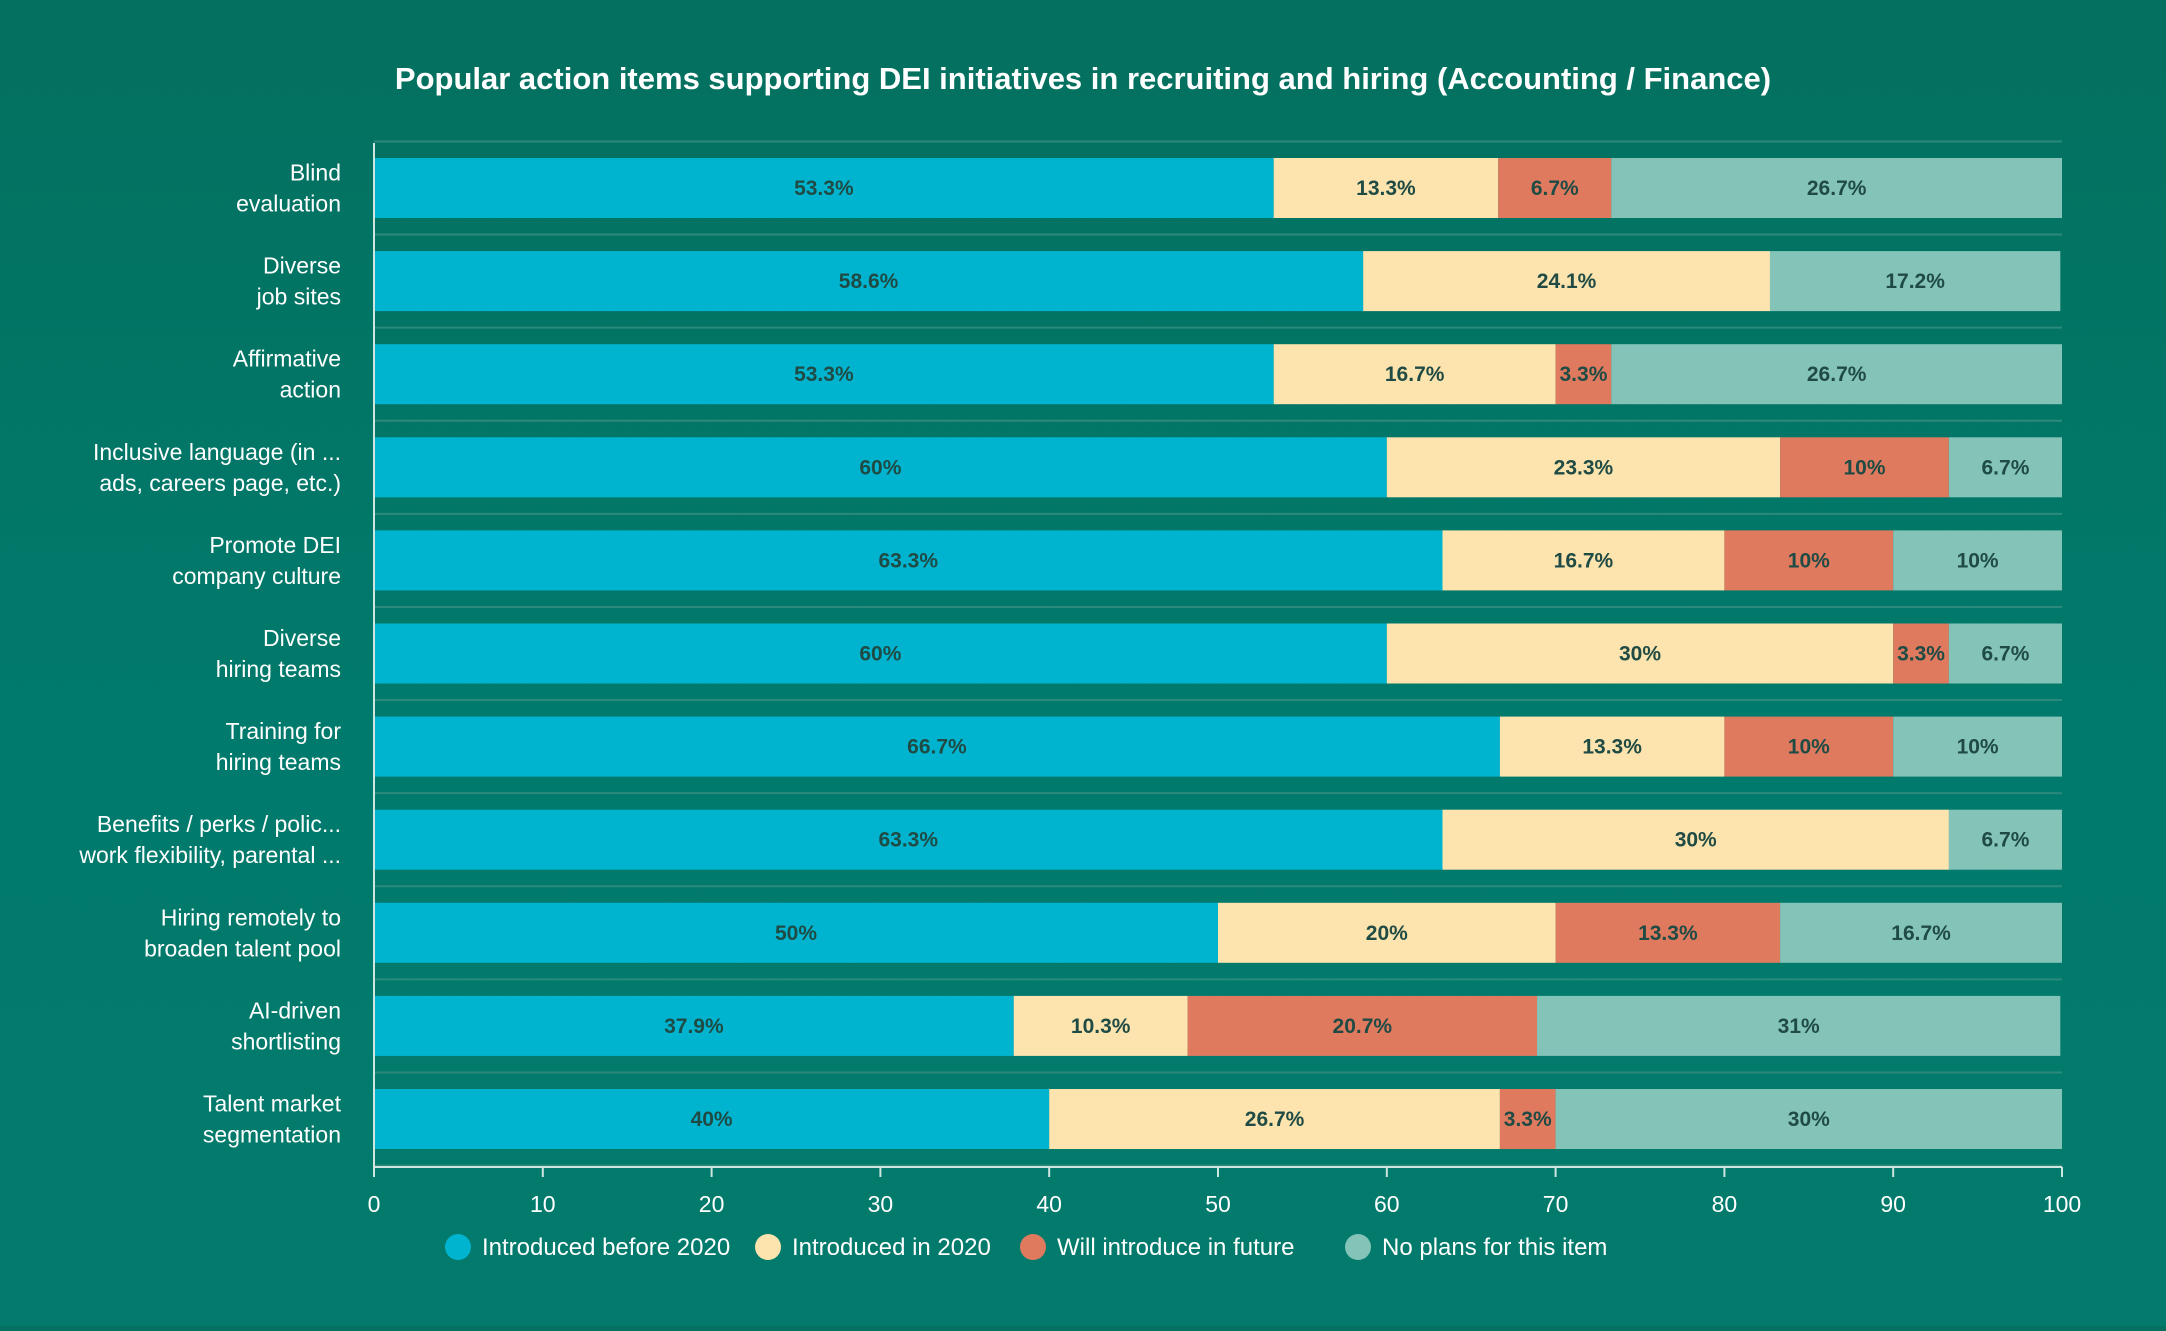  I want to click on bar-value-label: 50%, so click(796, 933).